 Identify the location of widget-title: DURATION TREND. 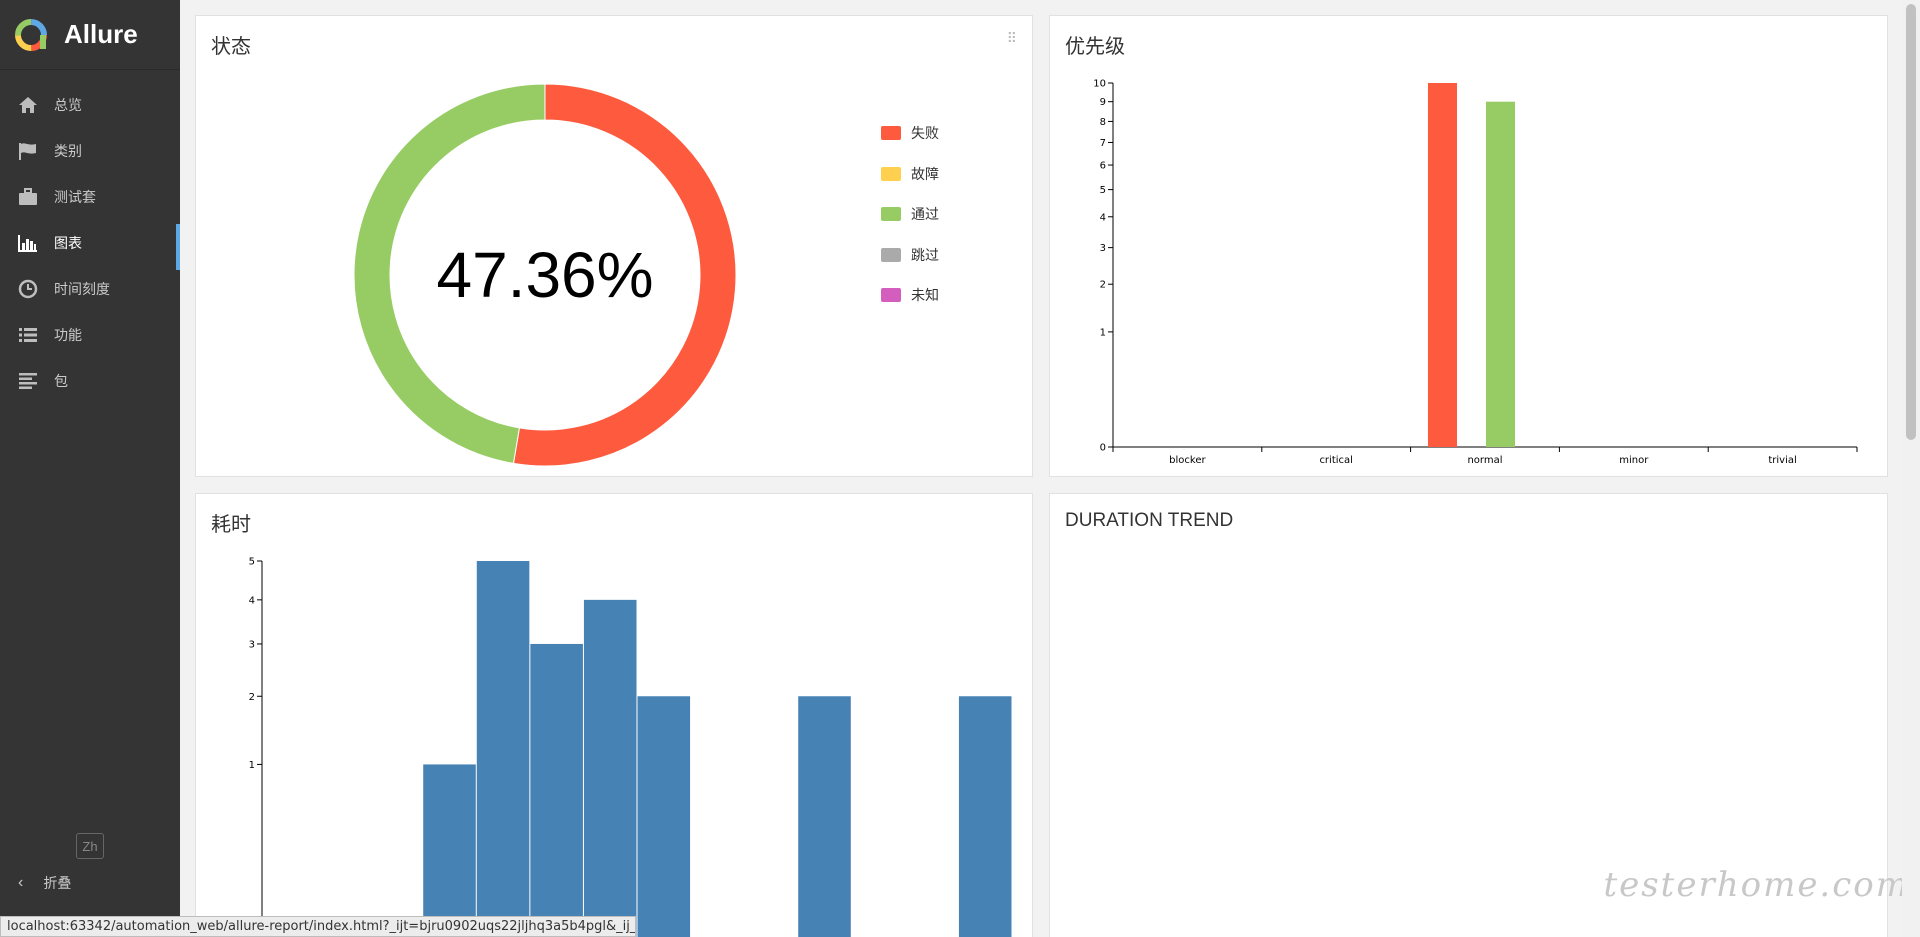
(1149, 520).